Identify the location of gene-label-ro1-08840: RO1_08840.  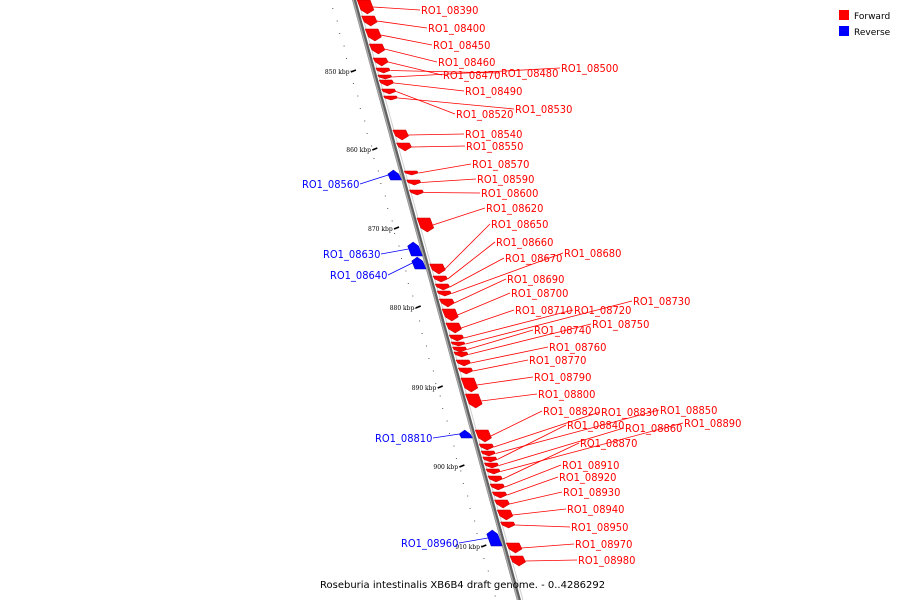
(595, 425).